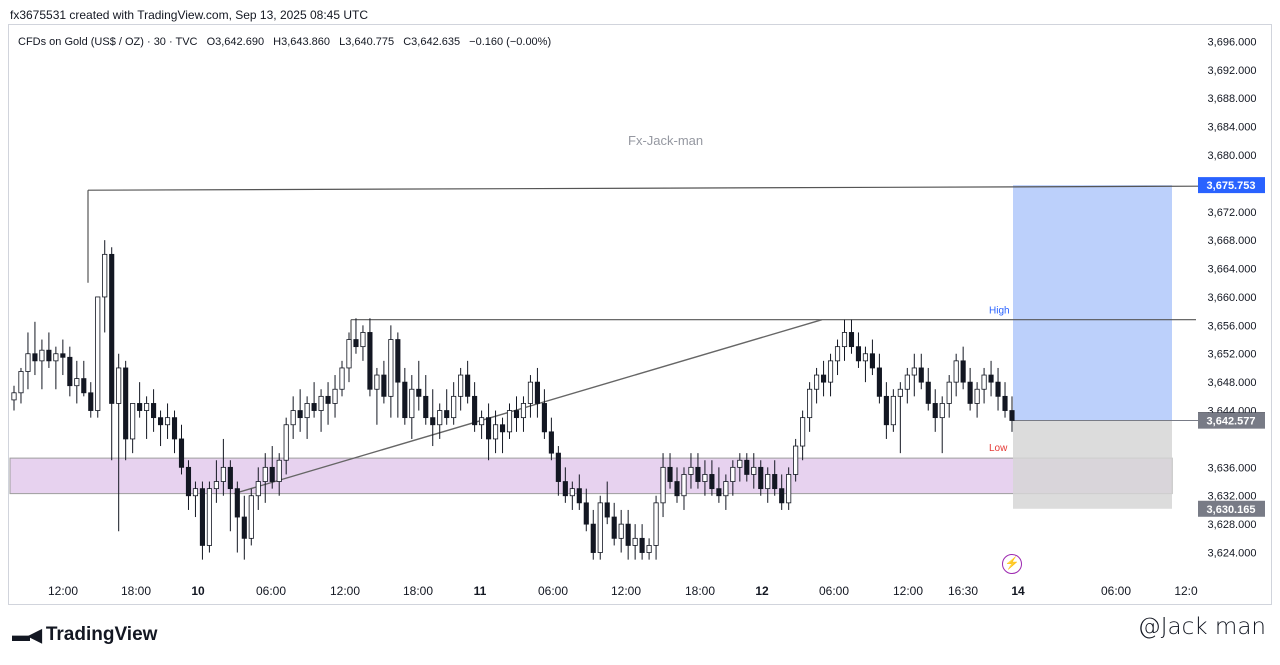  What do you see at coordinates (1186, 591) in the screenshot?
I see `x-tick-label: 12:0` at bounding box center [1186, 591].